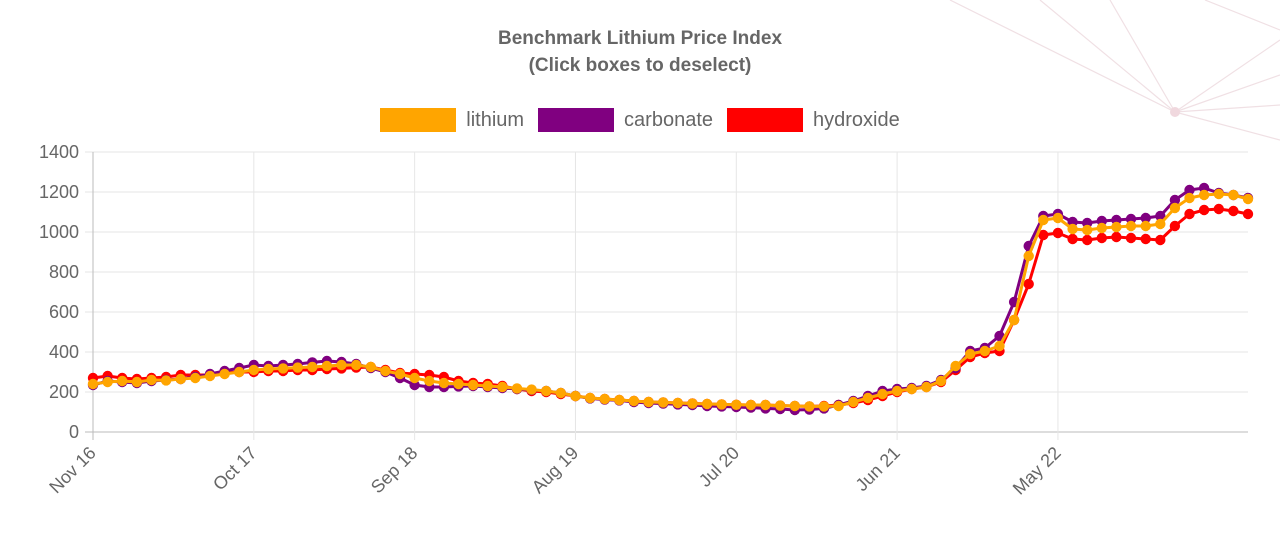 This screenshot has height=535, width=1280. I want to click on chart-title: Benchmark Lithium Price Index, so click(640, 38).